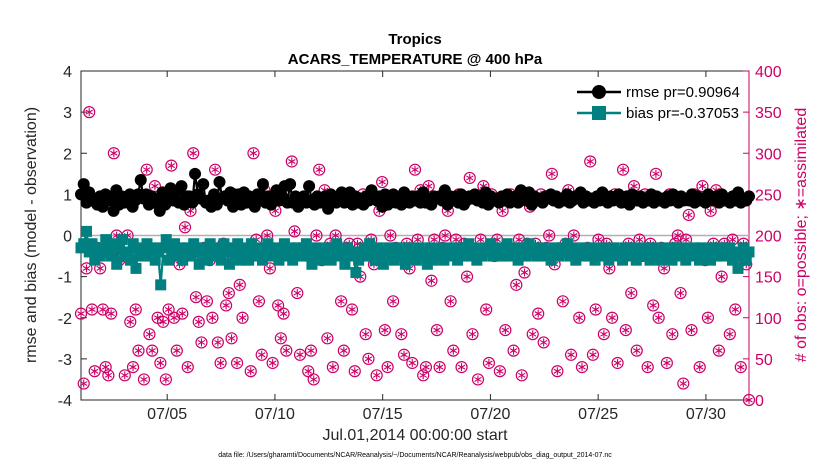  I want to click on y-axis-label: rmse and bias (model - observation), so click(31, 235).